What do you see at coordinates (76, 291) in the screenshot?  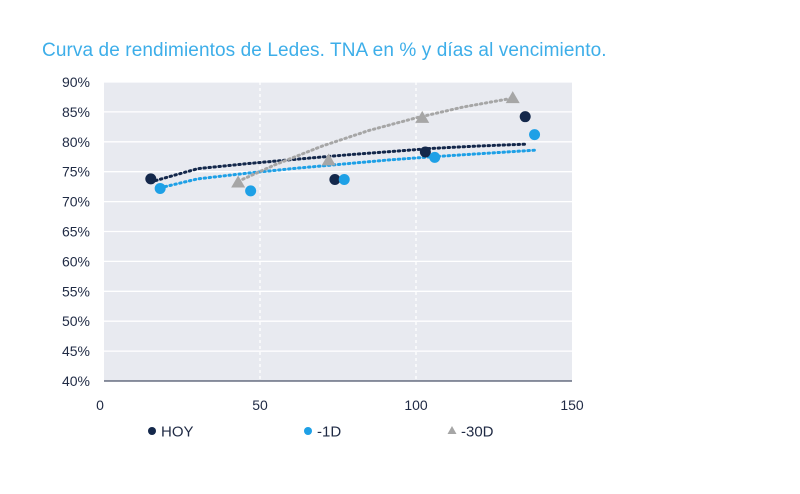 I see `y-tick-label: 55%` at bounding box center [76, 291].